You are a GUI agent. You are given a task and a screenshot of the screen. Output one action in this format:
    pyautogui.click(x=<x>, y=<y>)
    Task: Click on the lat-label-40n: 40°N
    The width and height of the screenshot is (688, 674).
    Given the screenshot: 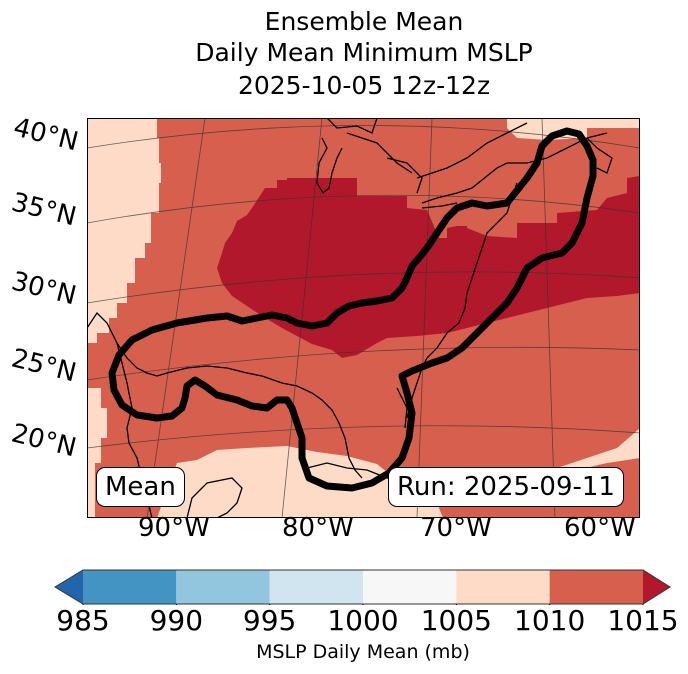 What is the action you would take?
    pyautogui.click(x=46, y=135)
    